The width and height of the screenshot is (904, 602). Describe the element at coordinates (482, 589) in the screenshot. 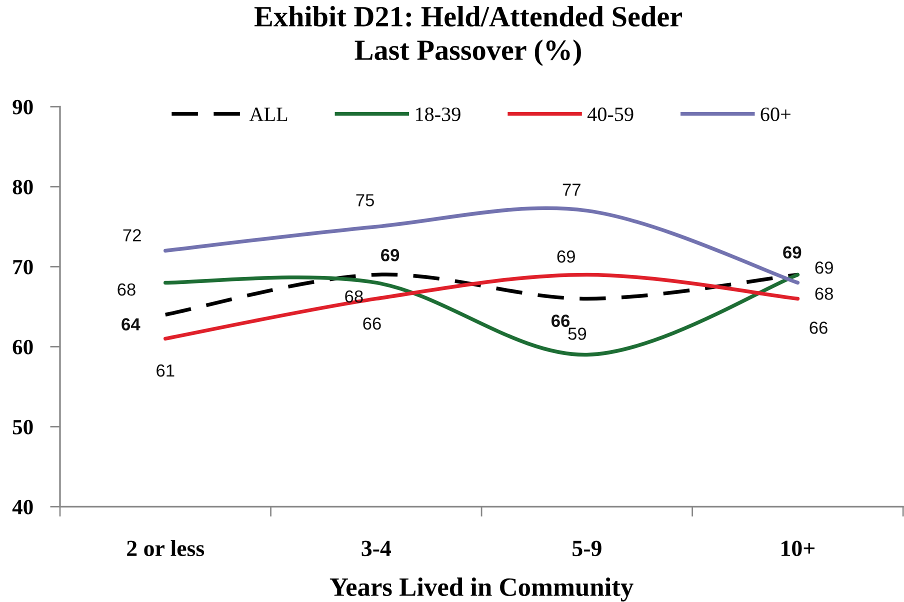

I see `x-axis-title: Years Lived in Community` at that location.